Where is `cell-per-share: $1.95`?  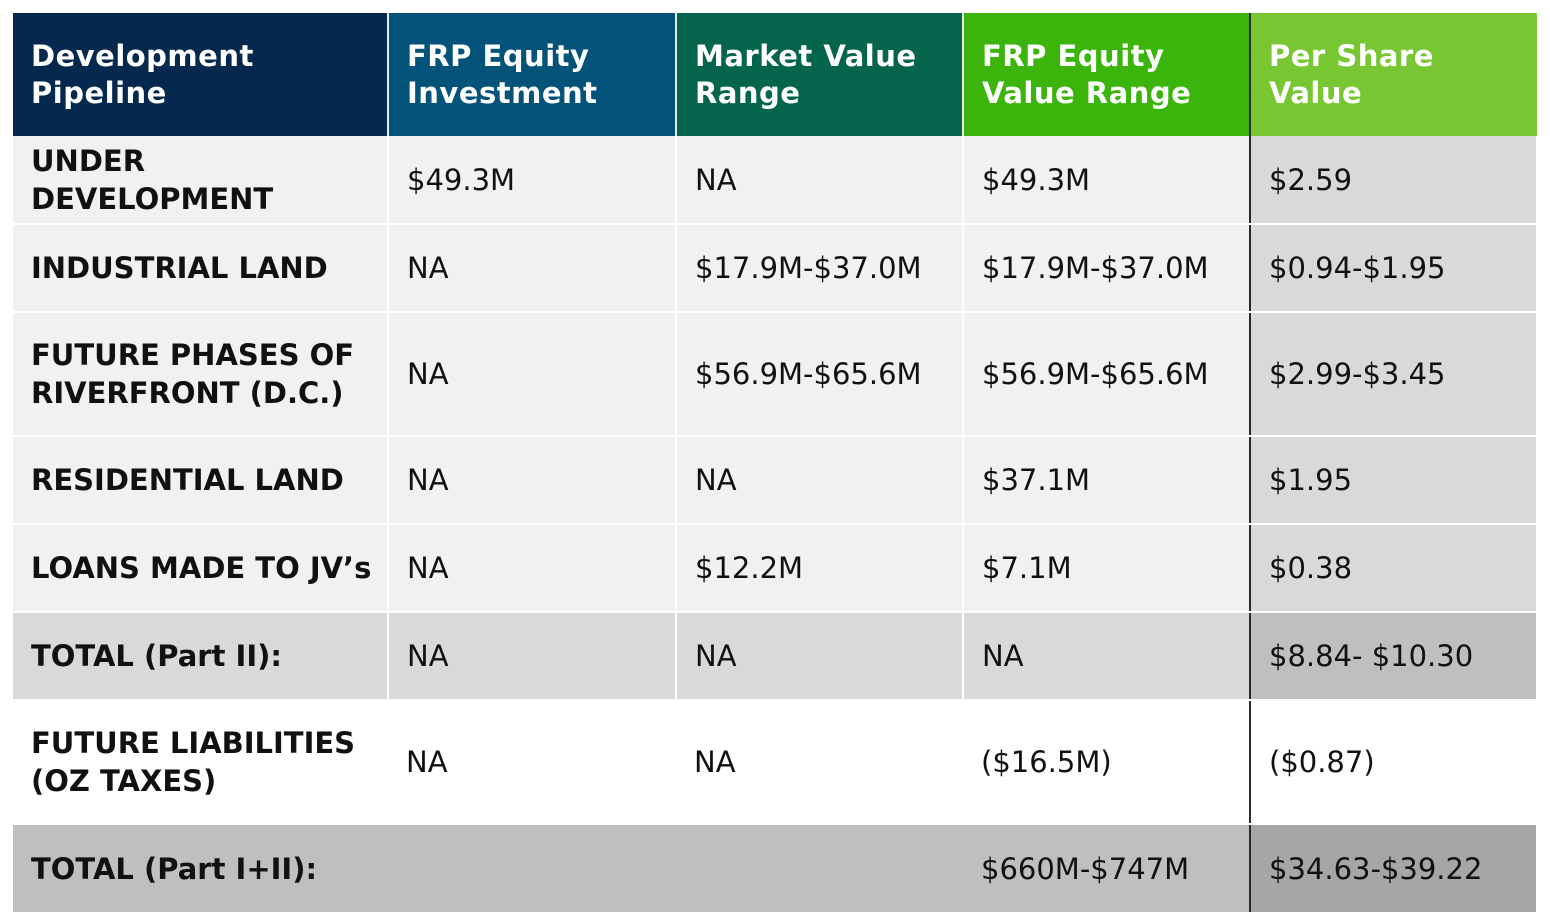
cell-per-share: $1.95 is located at coordinates (1394, 480).